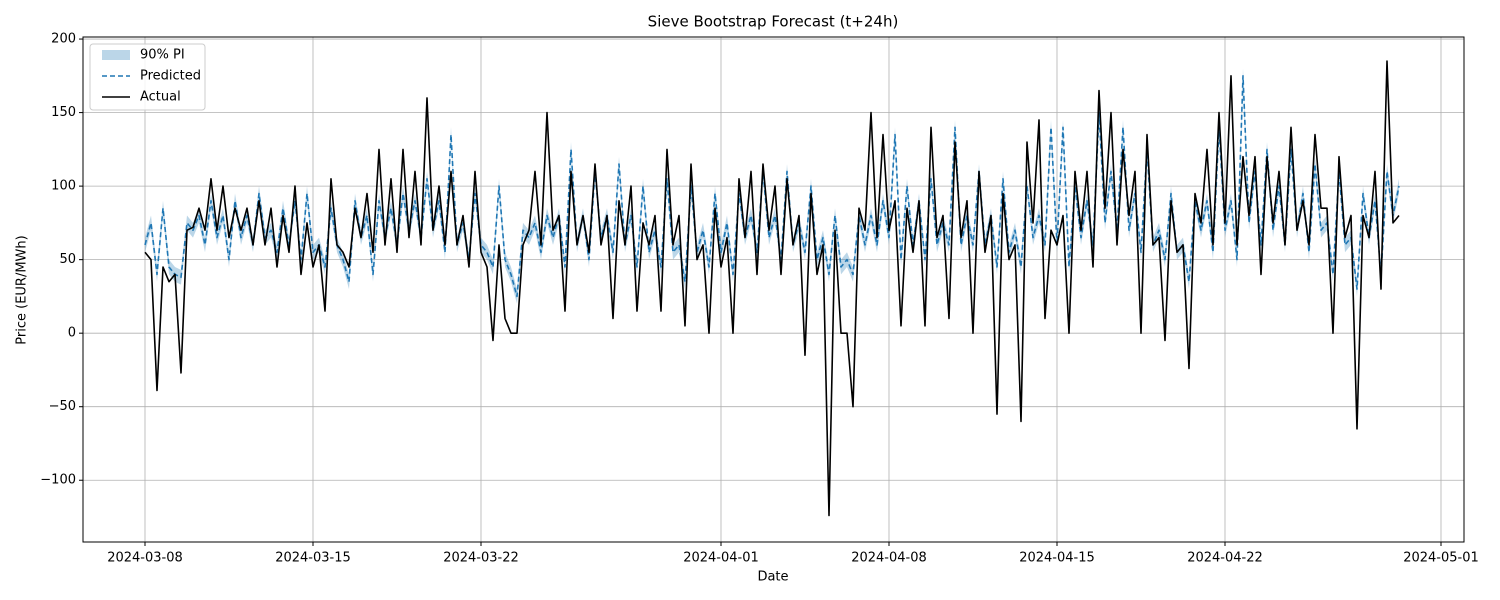 This screenshot has width=1500, height=600. Describe the element at coordinates (116, 55) in the screenshot. I see `legend-swatch` at that location.